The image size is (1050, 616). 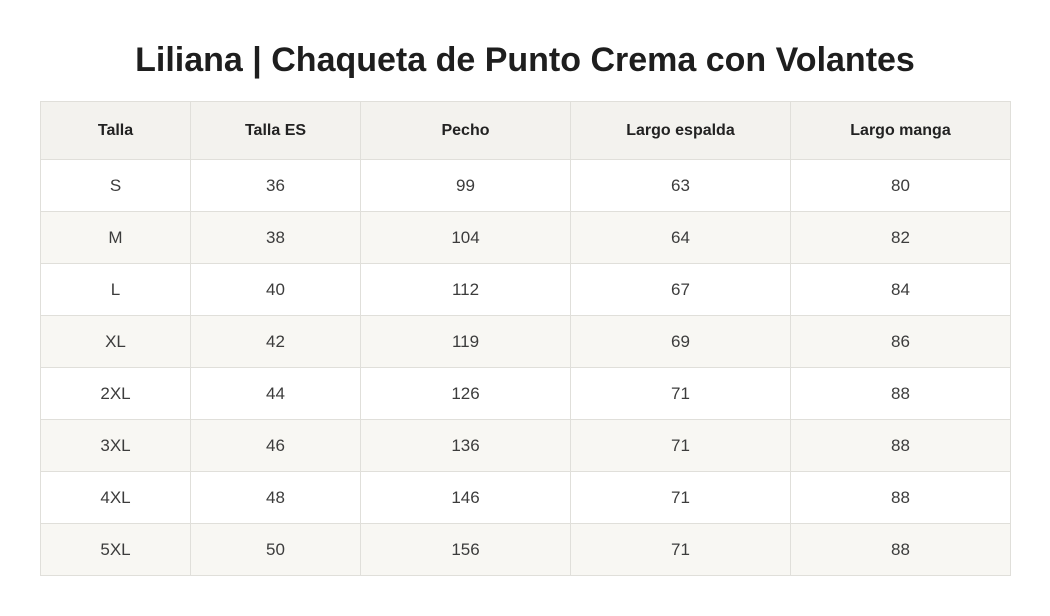 I want to click on cell-talla: XL, so click(x=115, y=341).